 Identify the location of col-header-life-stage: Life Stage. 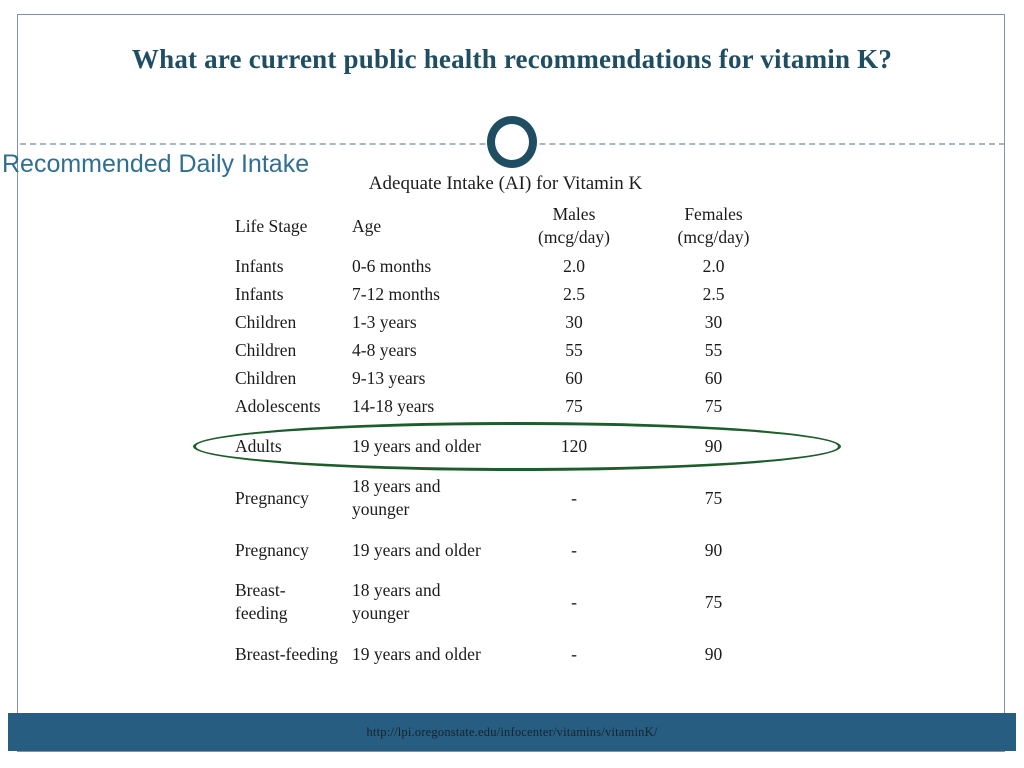
(271, 225).